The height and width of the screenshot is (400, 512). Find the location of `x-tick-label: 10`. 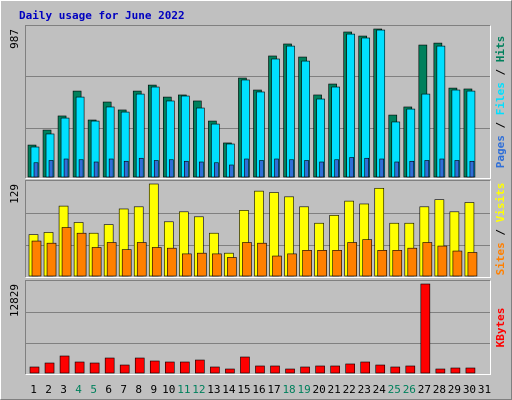

x-tick-label: 10 is located at coordinates (168, 389).